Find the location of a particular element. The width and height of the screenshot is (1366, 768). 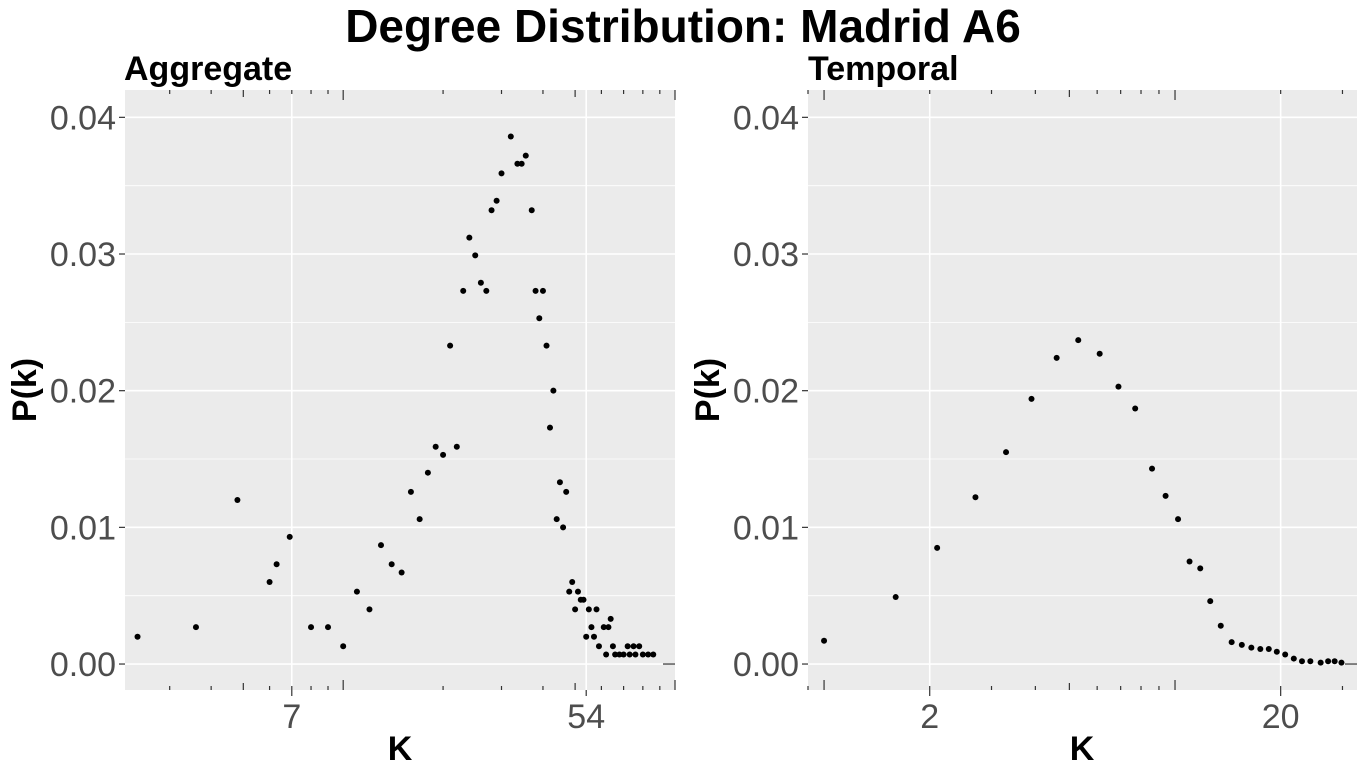

aggregate-xlabel: K is located at coordinates (400, 749).